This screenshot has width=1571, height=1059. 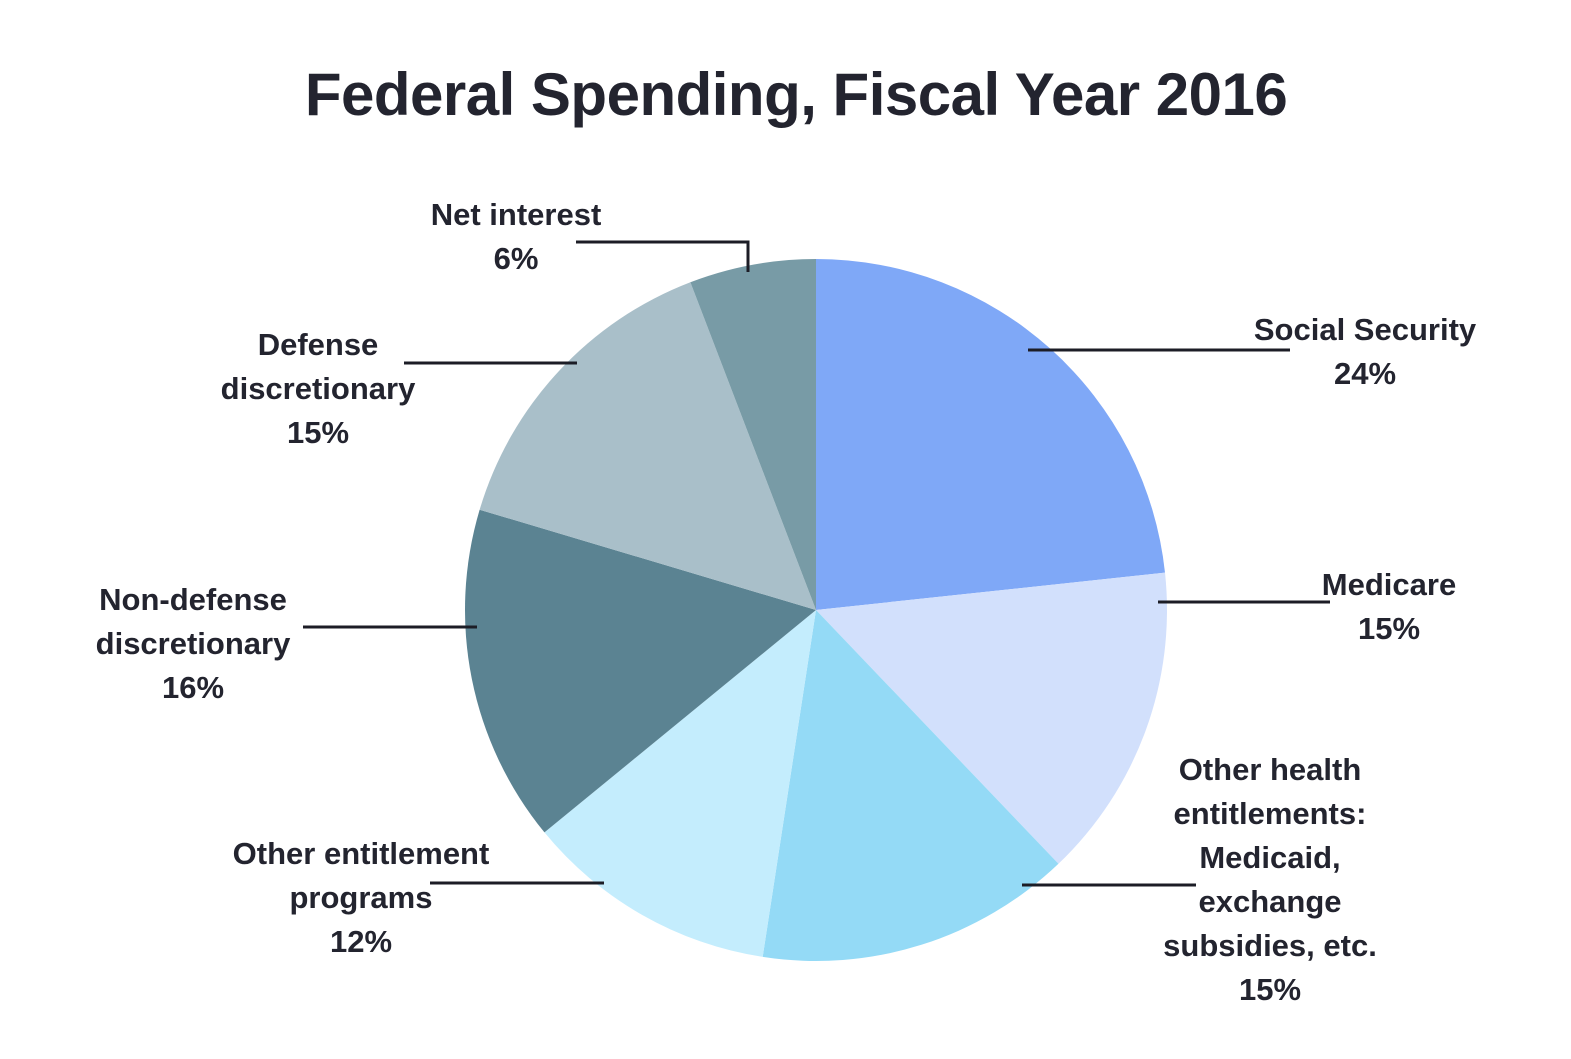 What do you see at coordinates (193, 599) in the screenshot?
I see `slice-name-label: Non-defense` at bounding box center [193, 599].